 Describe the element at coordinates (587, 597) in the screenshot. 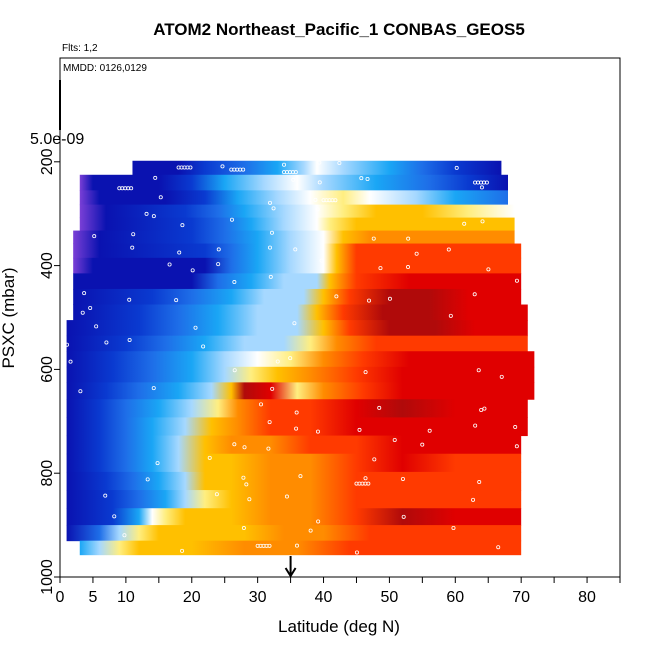

I see `x-tick-label: 80` at that location.